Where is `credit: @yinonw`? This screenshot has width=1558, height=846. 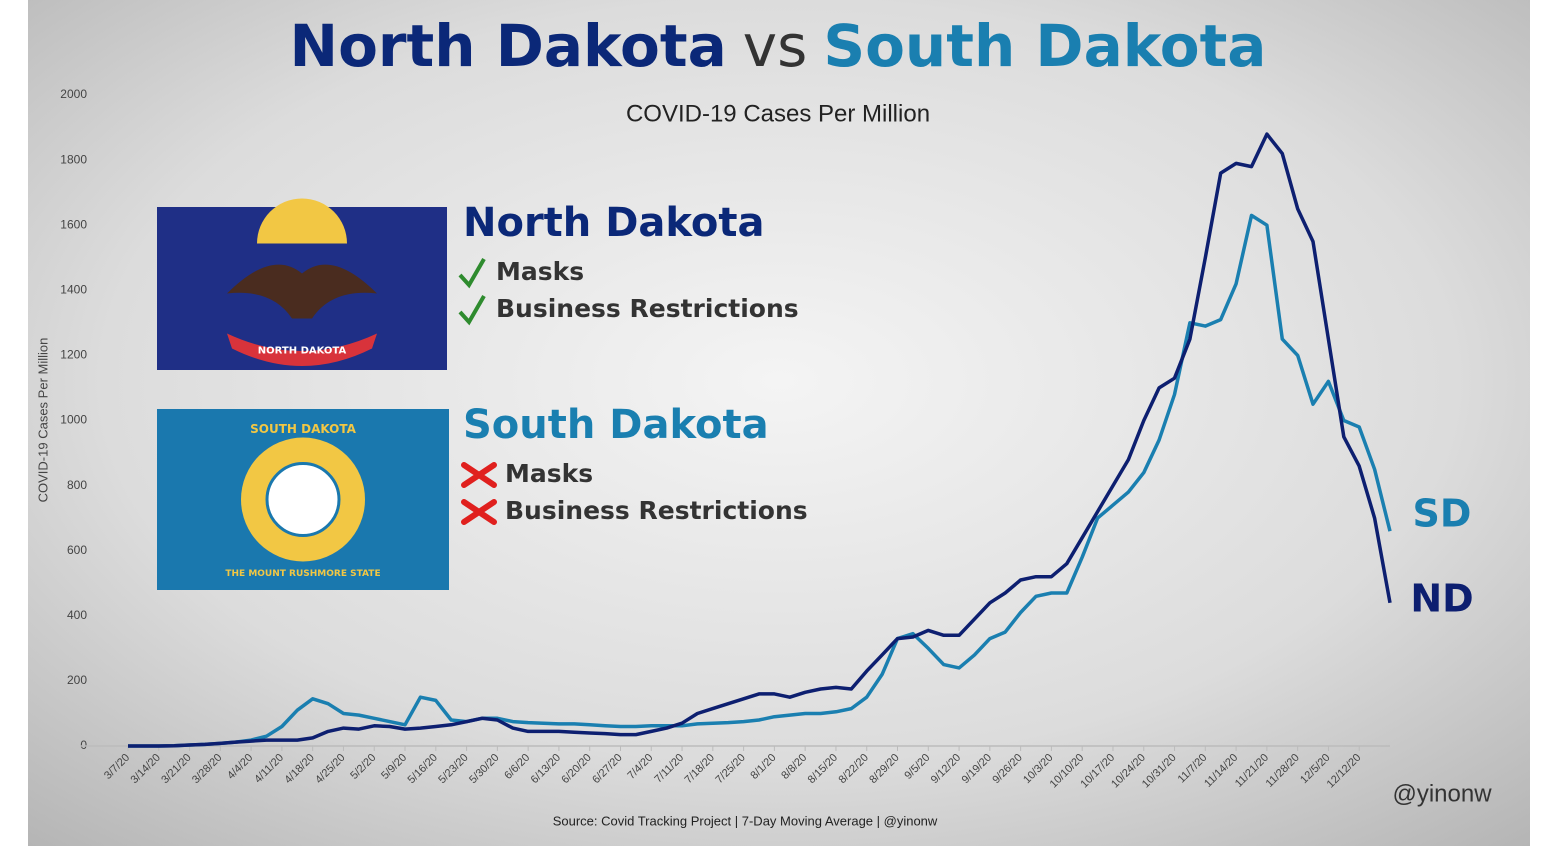 credit: @yinonw is located at coordinates (1442, 793).